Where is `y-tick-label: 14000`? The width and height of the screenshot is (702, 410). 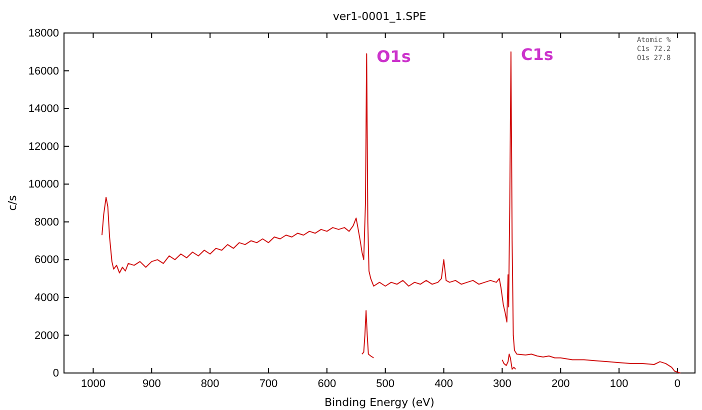
y-tick-label: 14000 is located at coordinates (43, 109).